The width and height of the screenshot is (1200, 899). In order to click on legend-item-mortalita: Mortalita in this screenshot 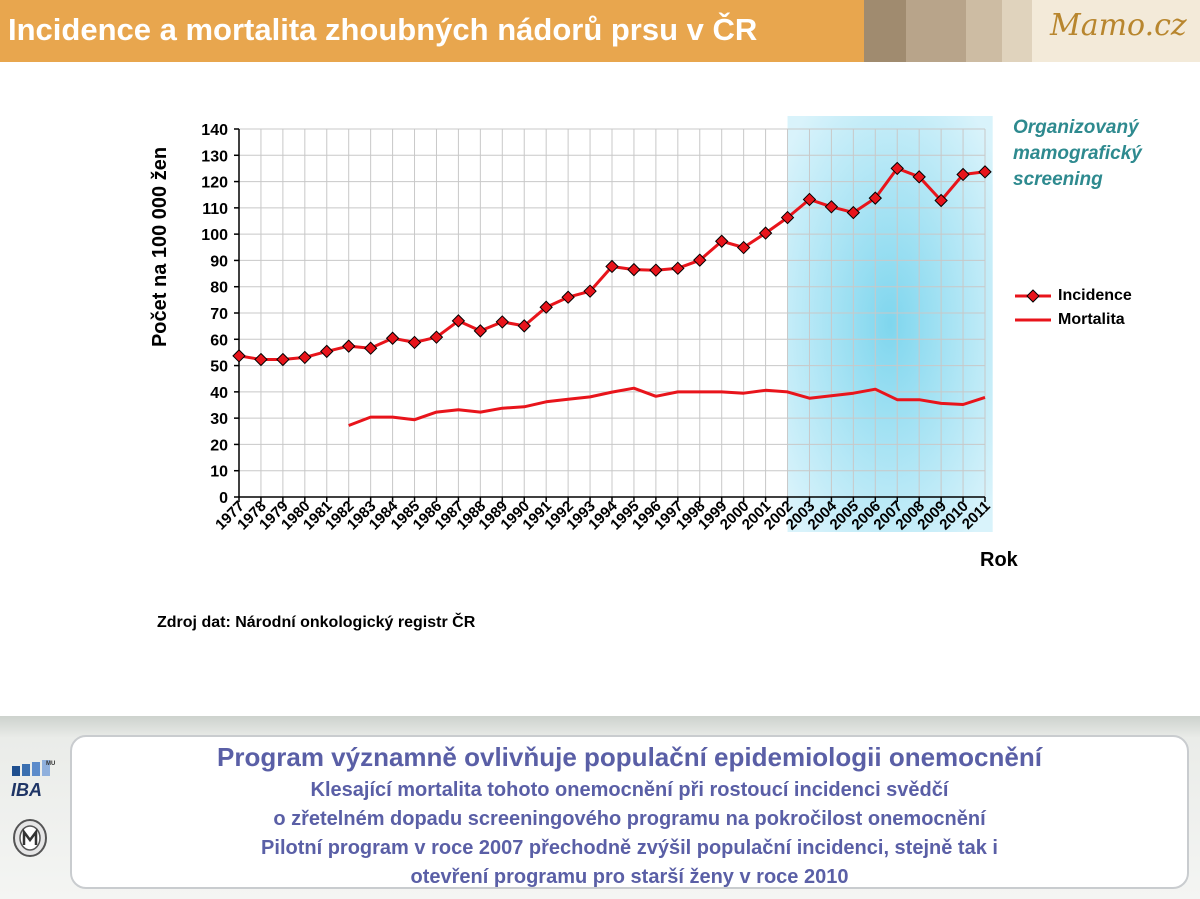, I will do `click(1103, 322)`.